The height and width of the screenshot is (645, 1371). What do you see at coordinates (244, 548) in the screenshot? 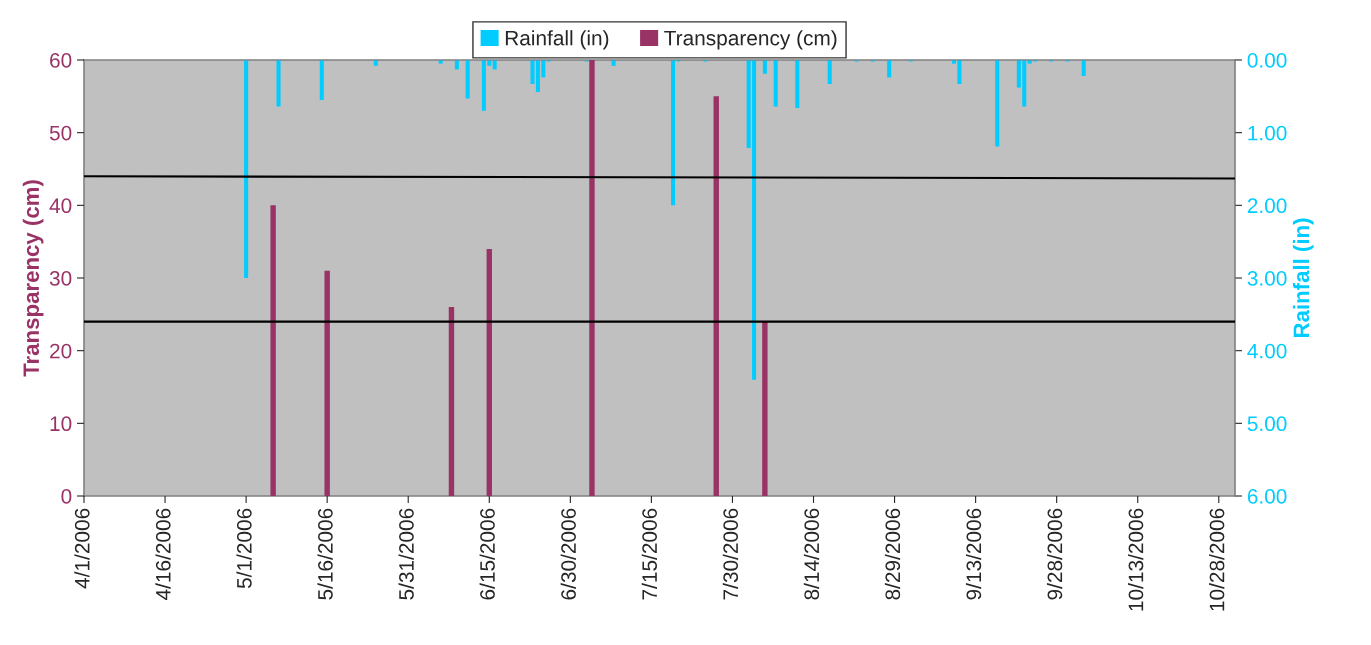
I see `x-tick-label: 5/1/2006` at bounding box center [244, 548].